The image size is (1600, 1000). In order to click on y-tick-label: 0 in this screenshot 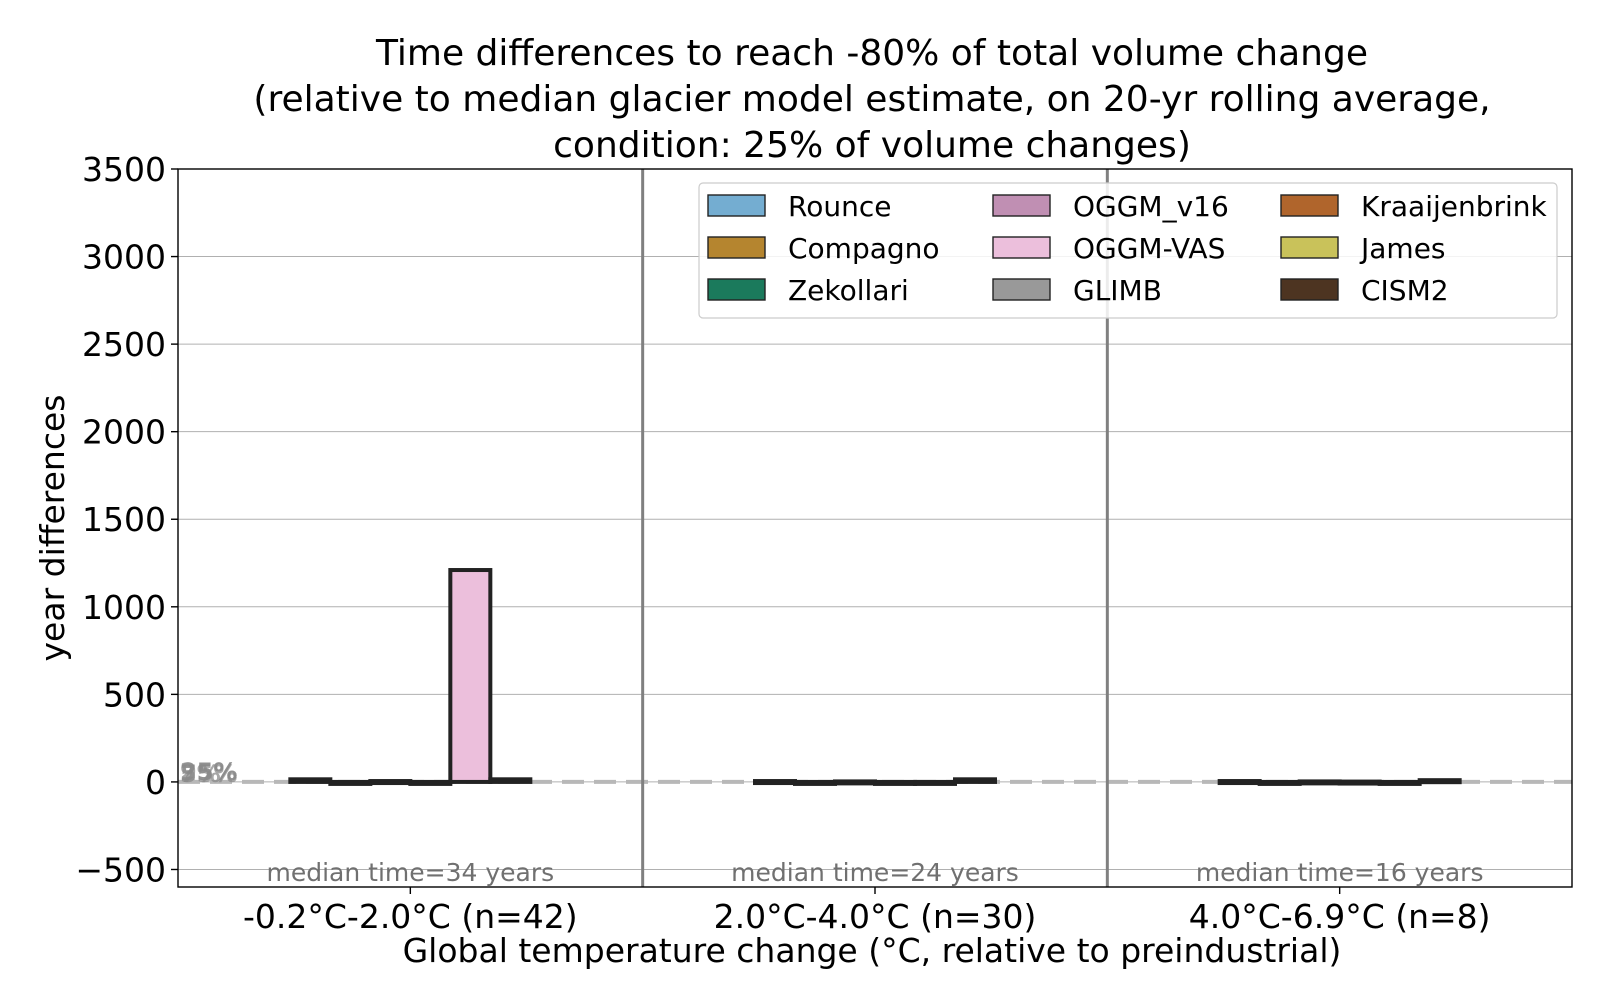, I will do `click(155, 782)`.